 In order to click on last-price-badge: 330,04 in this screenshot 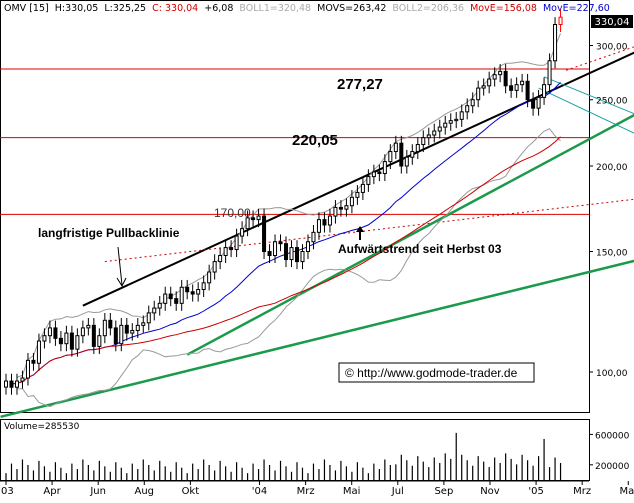, I will do `click(612, 22)`.